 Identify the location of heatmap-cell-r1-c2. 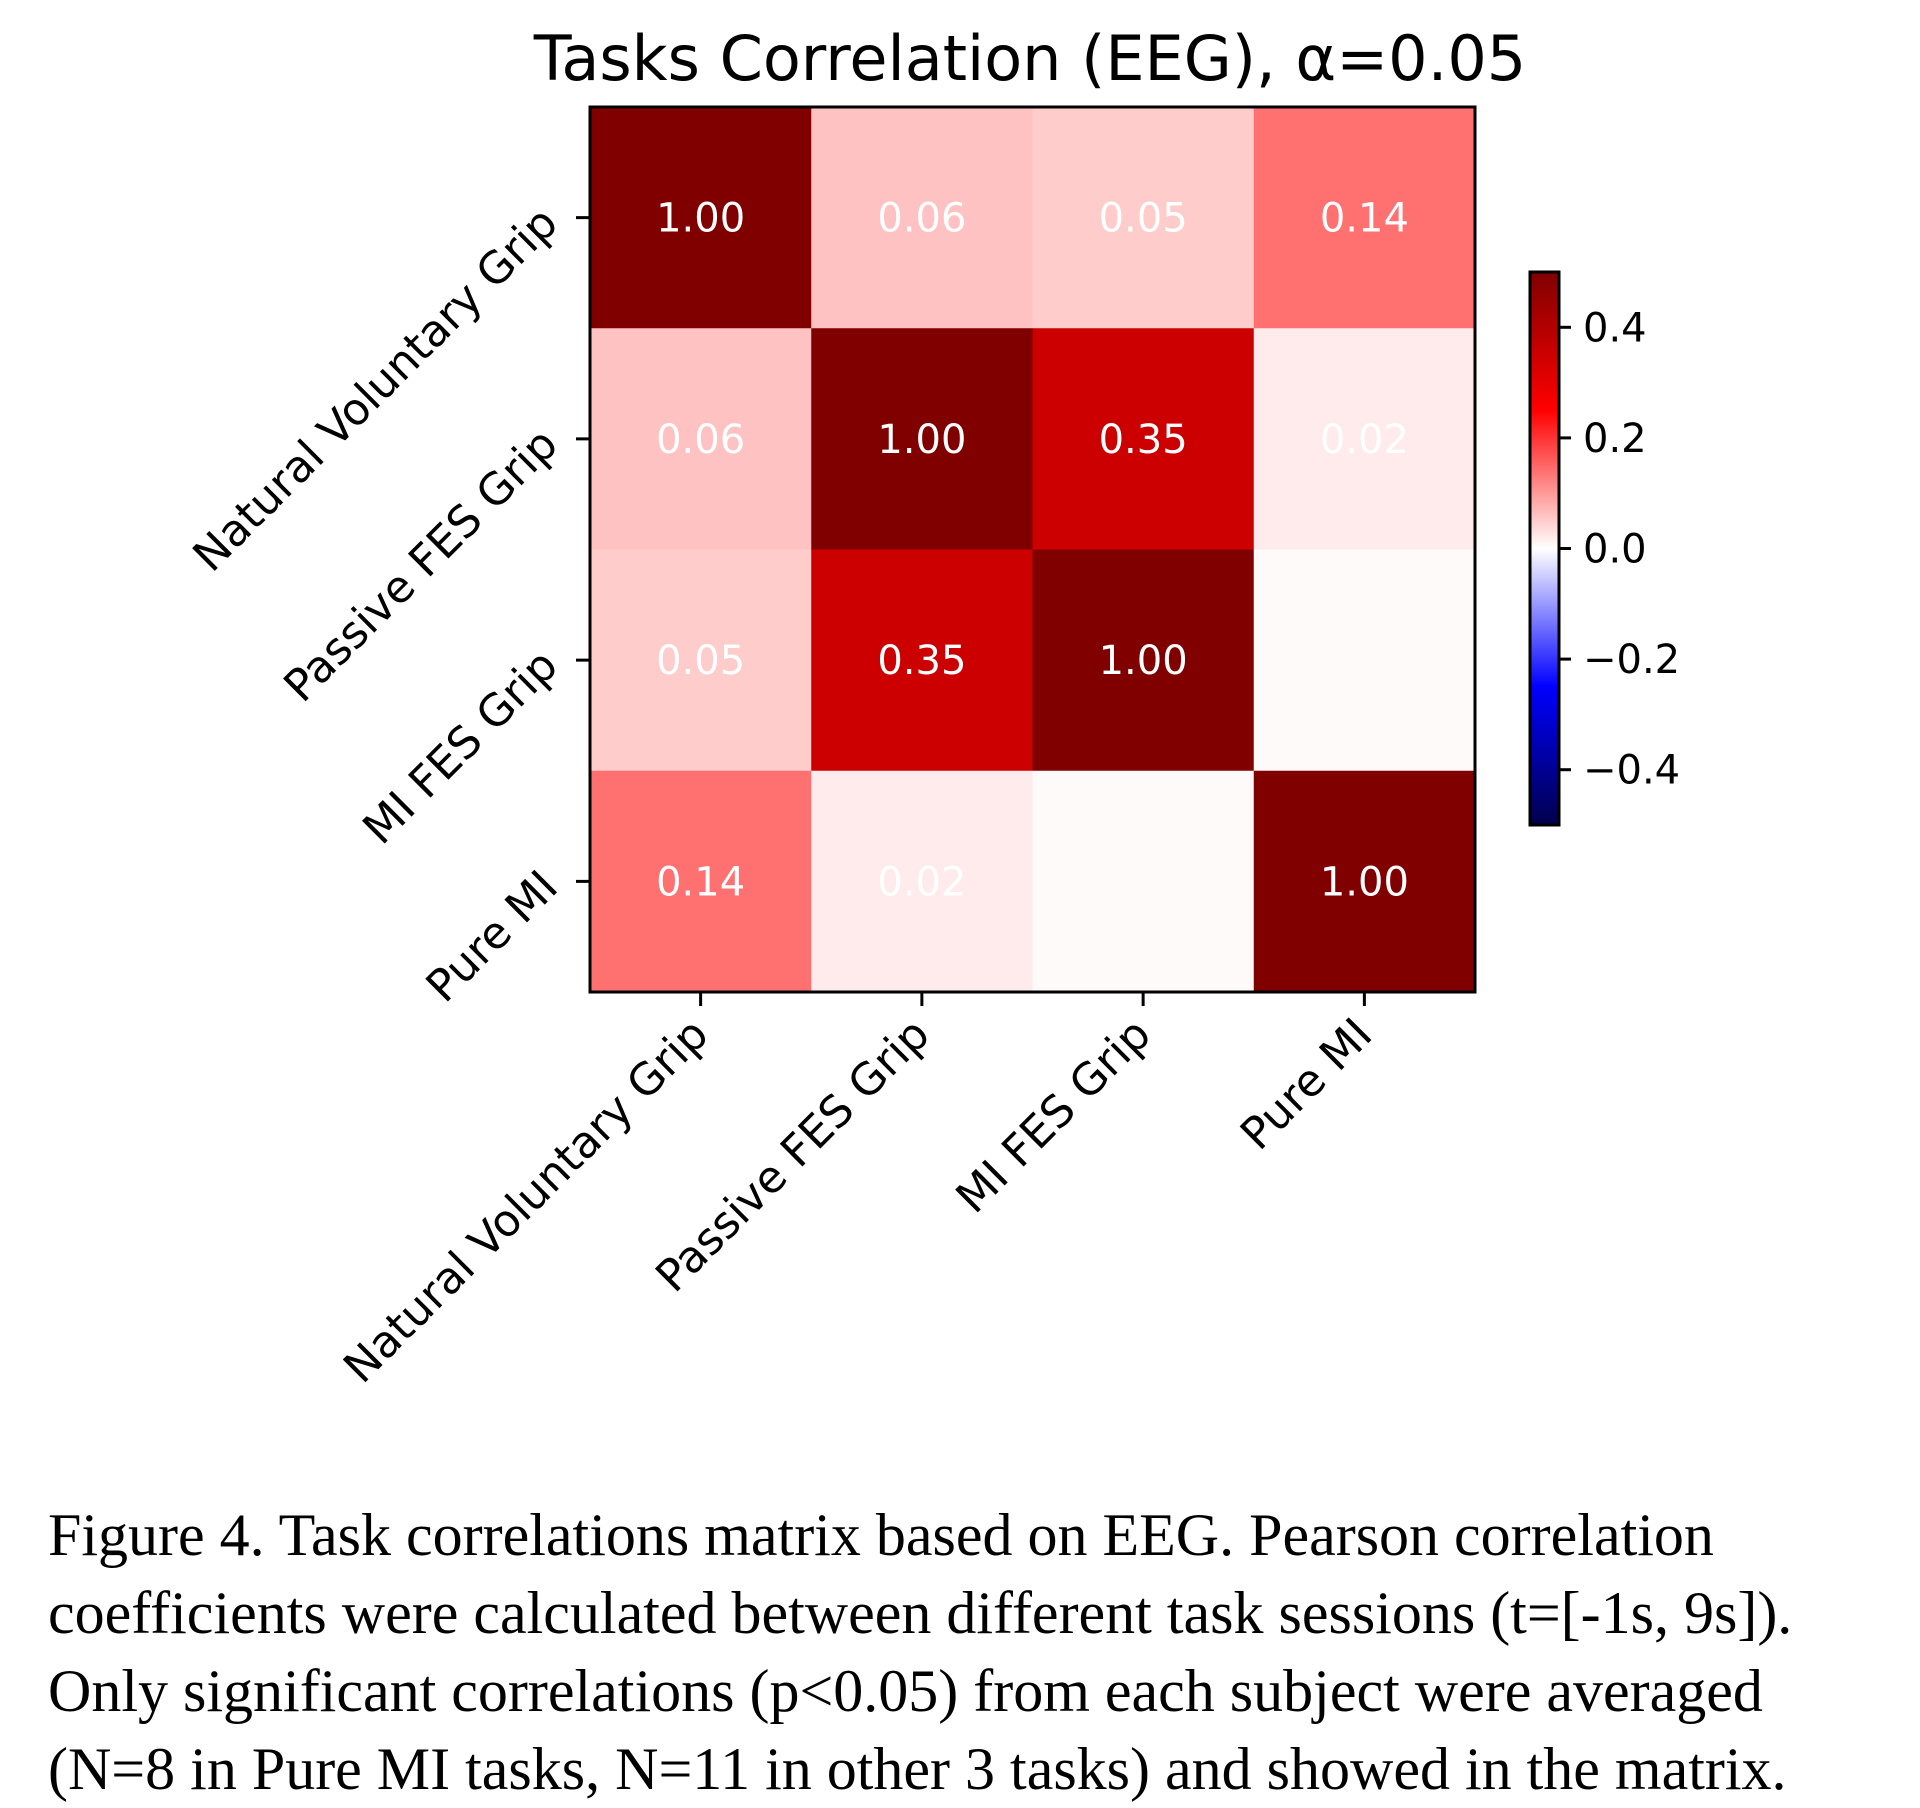
(922, 218).